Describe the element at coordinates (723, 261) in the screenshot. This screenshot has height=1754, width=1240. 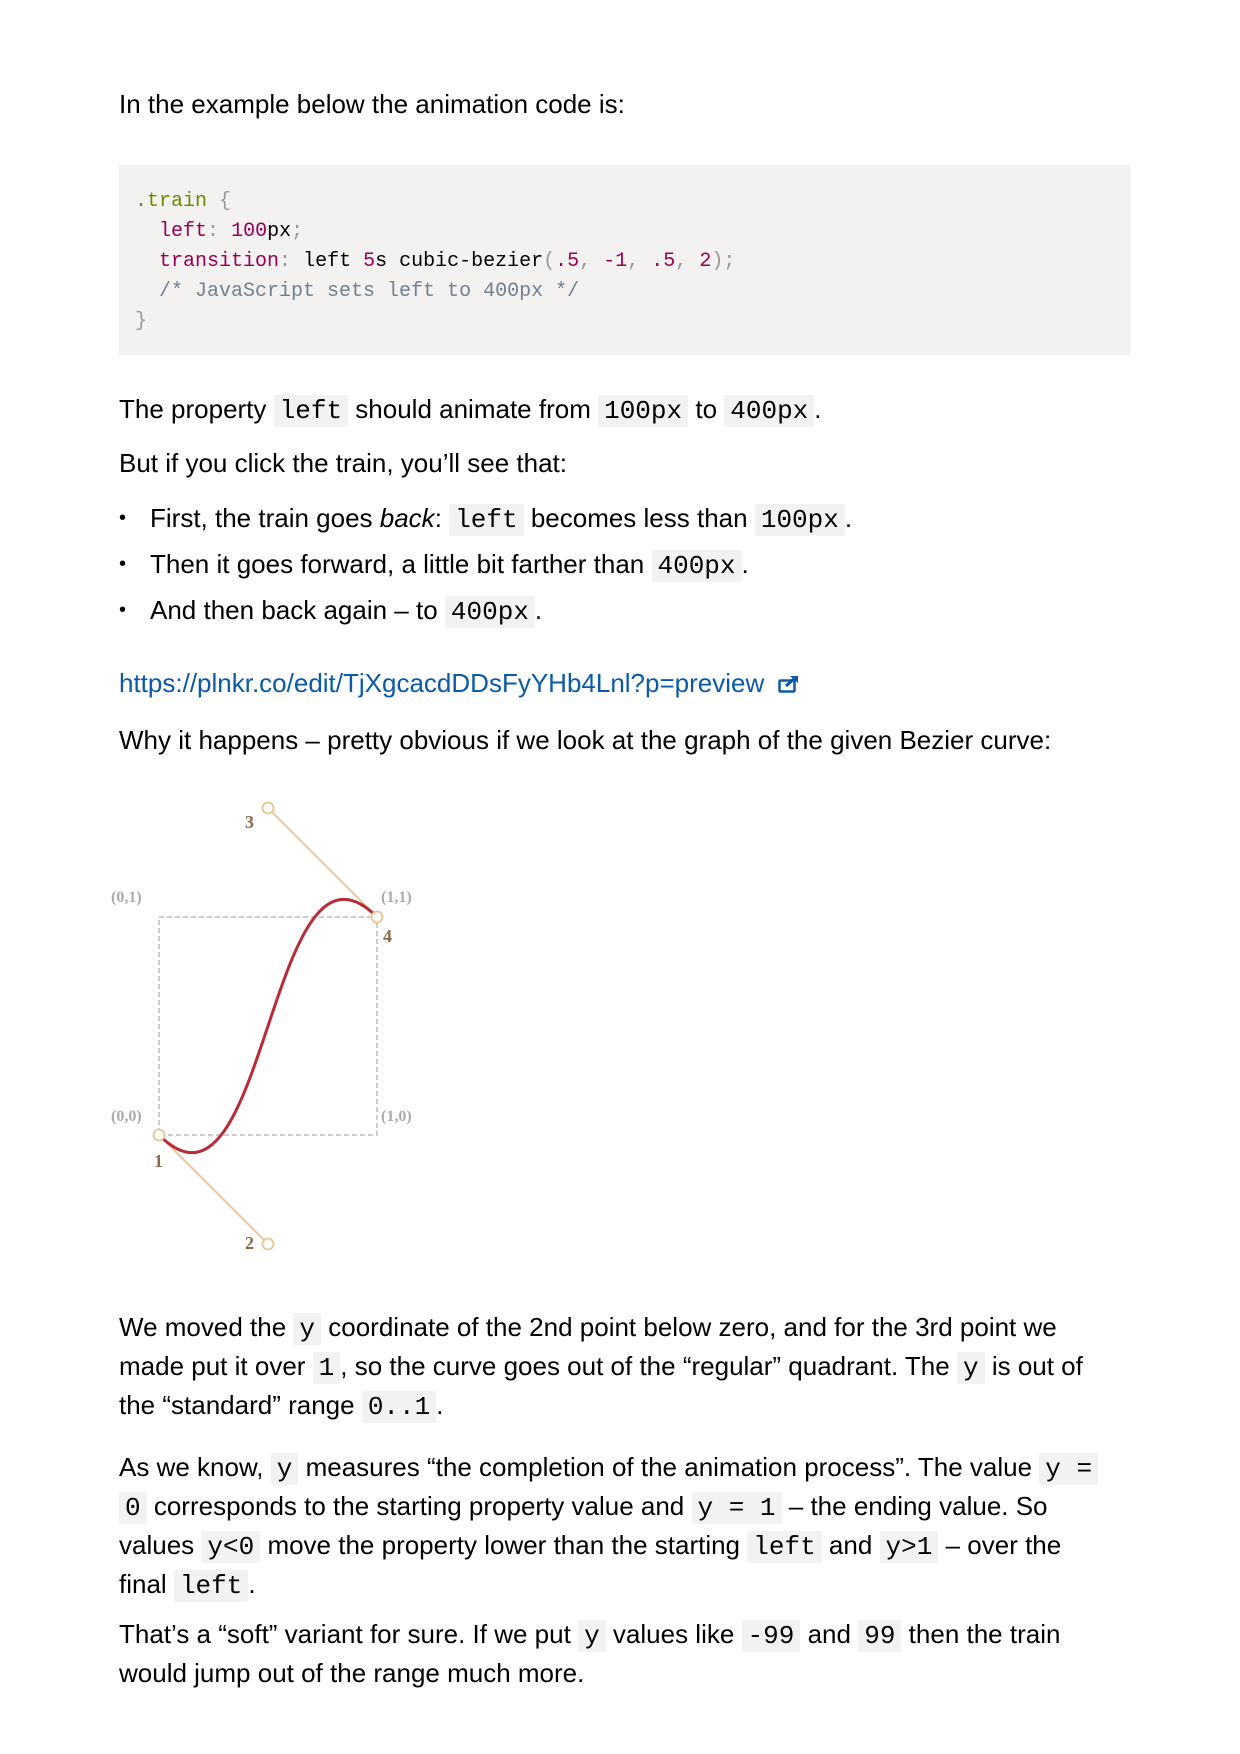
I see `code-paren-end: );` at that location.